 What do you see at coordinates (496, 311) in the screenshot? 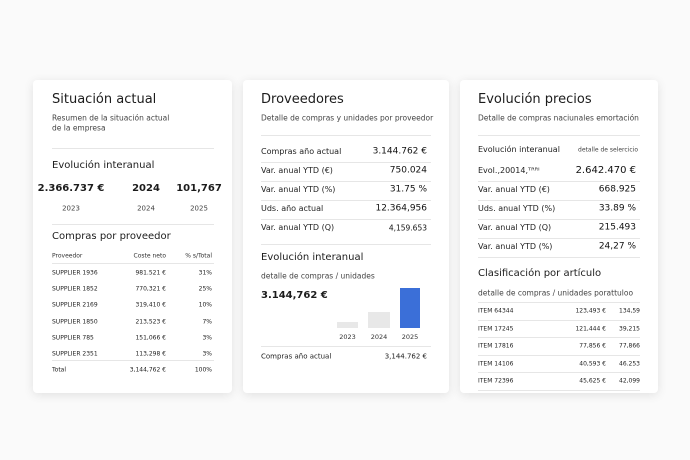
I see `table-cell: ITEM 64344` at bounding box center [496, 311].